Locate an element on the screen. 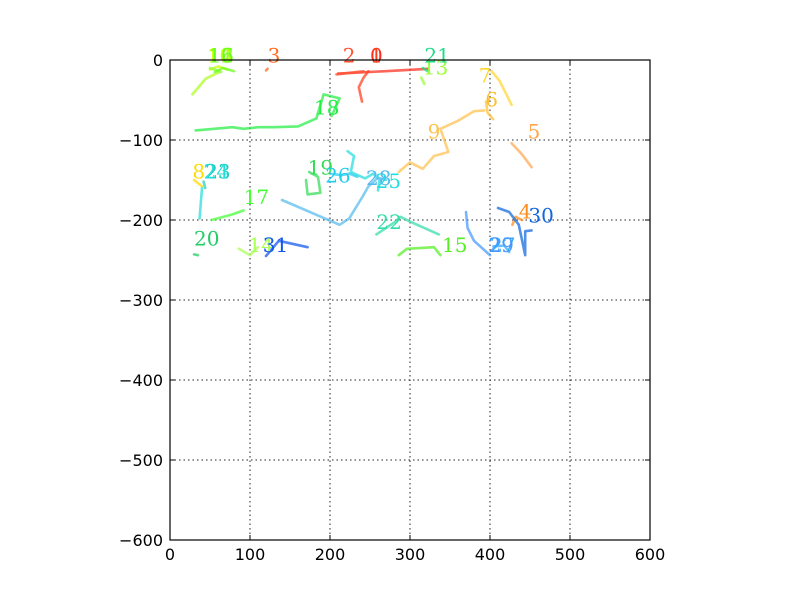 Image resolution: width=800 pixels, height=600 pixels. series-label-0: 0 is located at coordinates (376, 55).